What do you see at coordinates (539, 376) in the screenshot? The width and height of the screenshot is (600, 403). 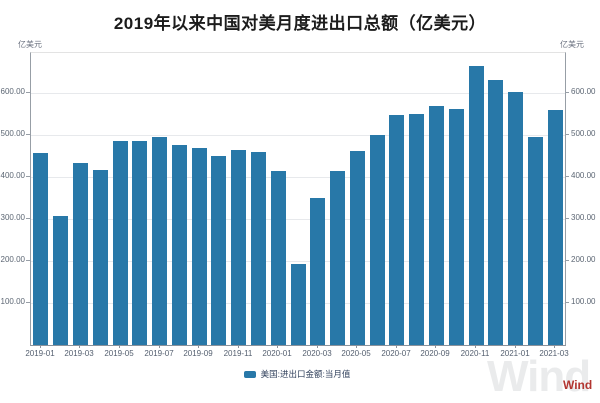 I see `wind-watermark-large: Wind` at bounding box center [539, 376].